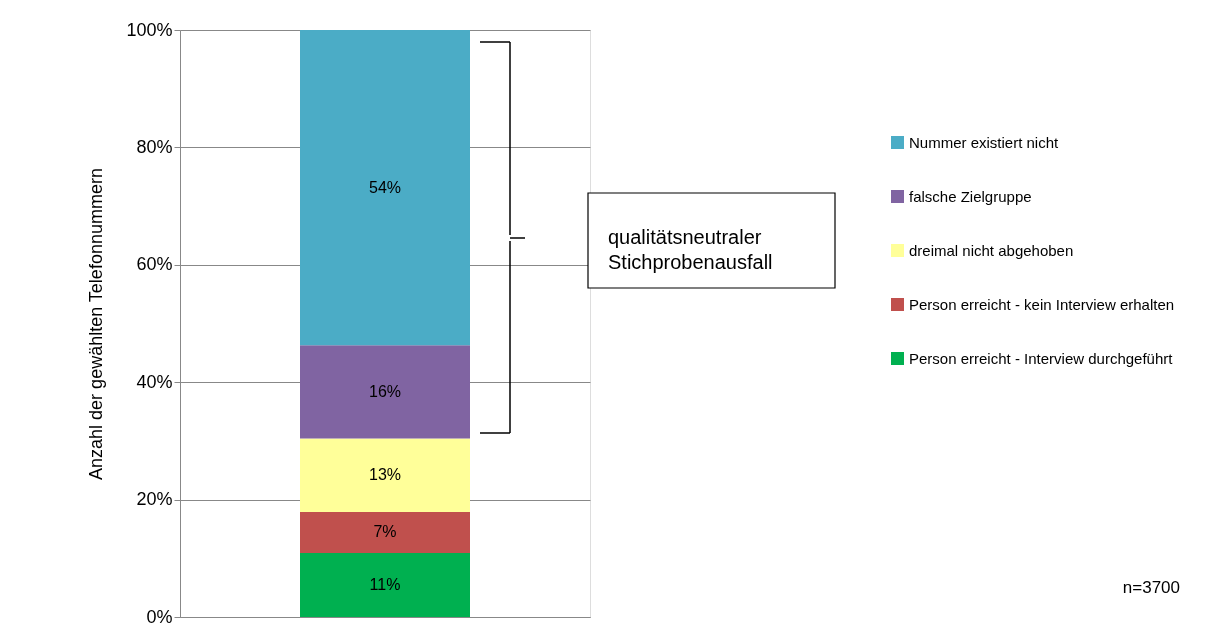 Image resolution: width=1211 pixels, height=624 pixels. Describe the element at coordinates (1041, 358) in the screenshot. I see `legend-label: Person erreicht - Interview durchgeführt` at that location.